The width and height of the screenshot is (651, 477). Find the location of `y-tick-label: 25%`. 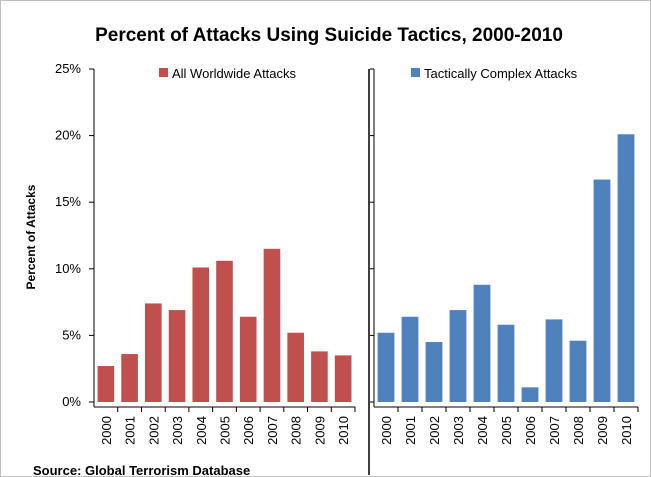

y-tick-label: 25% is located at coordinates (68, 68).